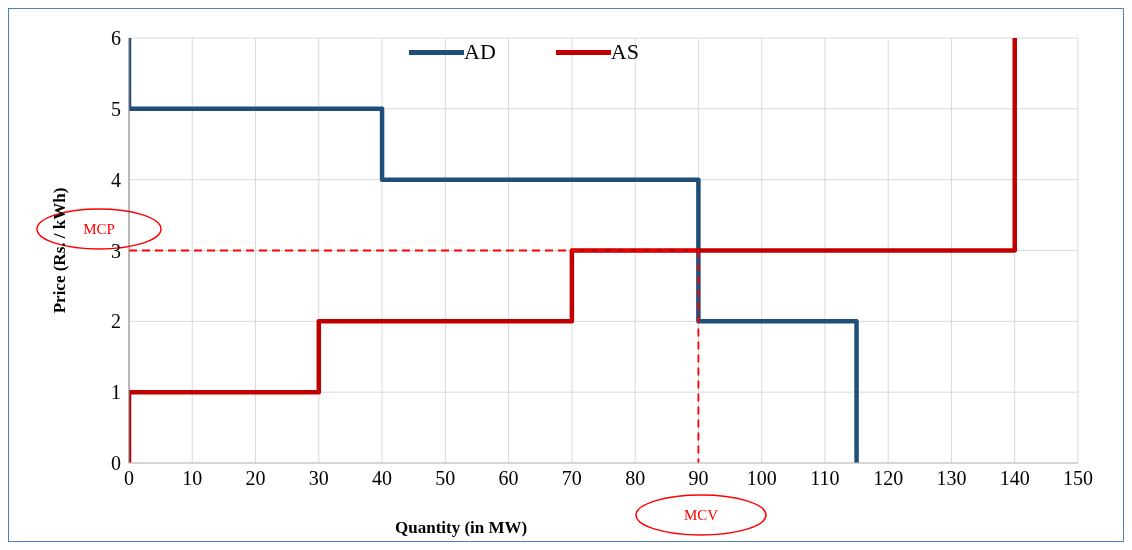 The width and height of the screenshot is (1132, 550). Describe the element at coordinates (116, 38) in the screenshot. I see `y-tick-label: 6` at that location.